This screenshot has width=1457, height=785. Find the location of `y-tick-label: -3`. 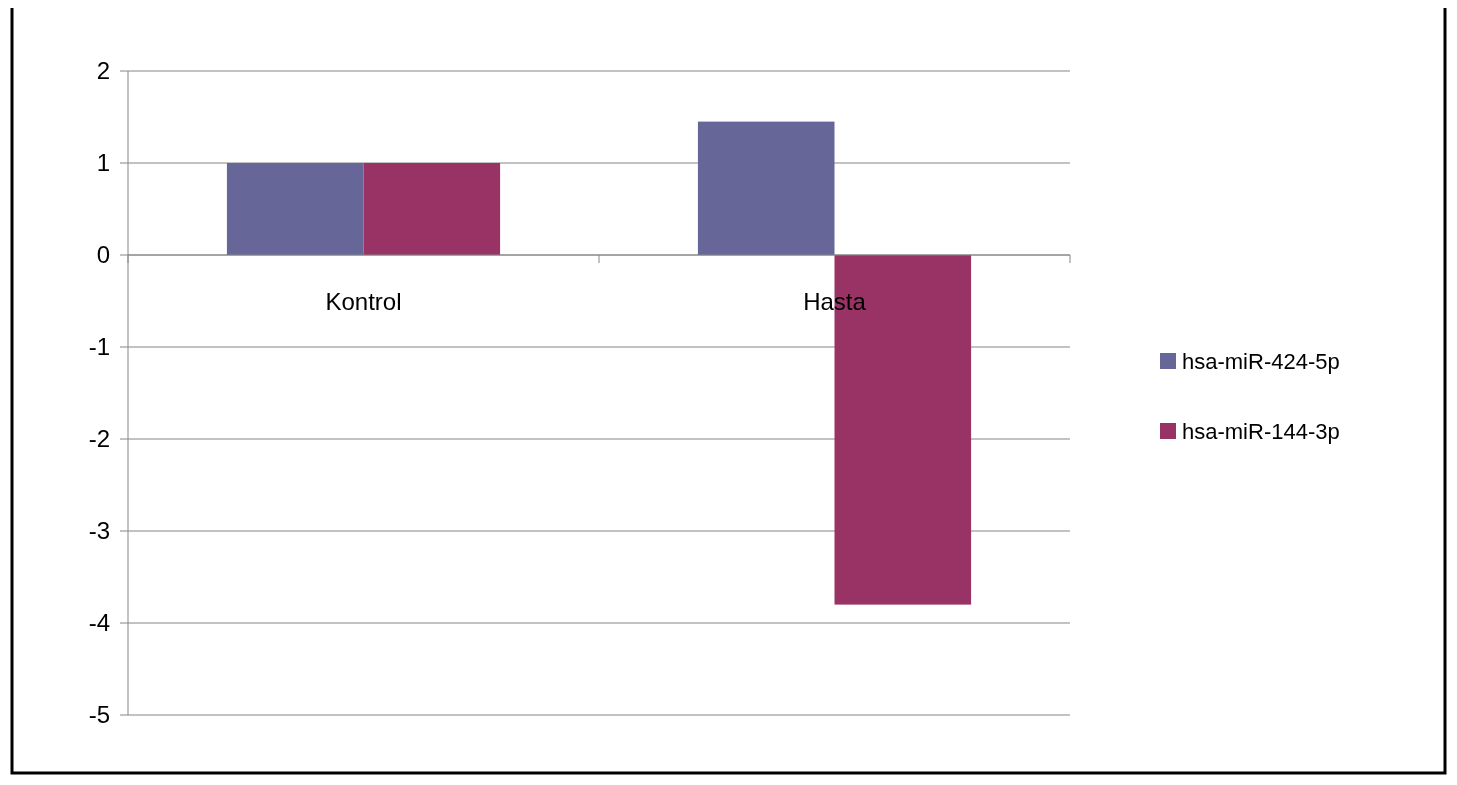

y-tick-label: -3 is located at coordinates (99, 531).